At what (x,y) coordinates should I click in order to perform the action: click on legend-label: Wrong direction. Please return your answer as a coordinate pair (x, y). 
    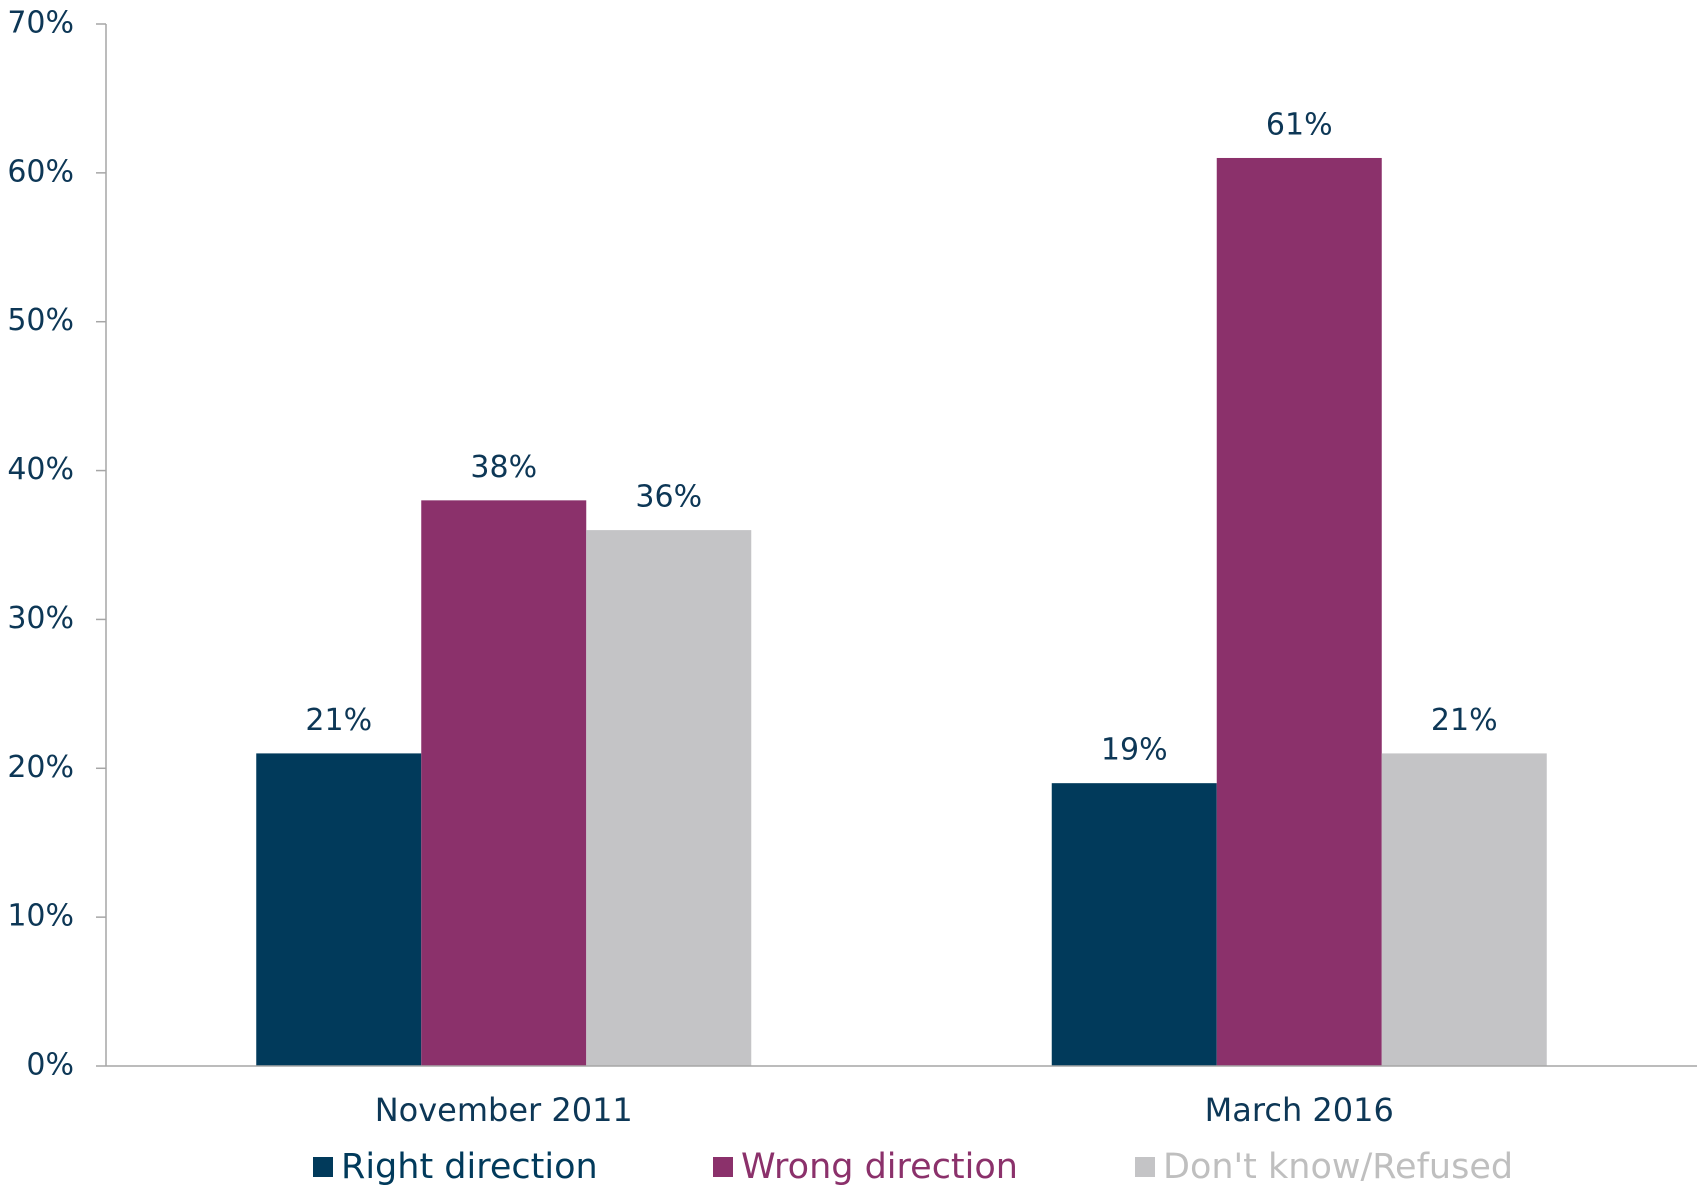
    Looking at the image, I should click on (879, 1167).